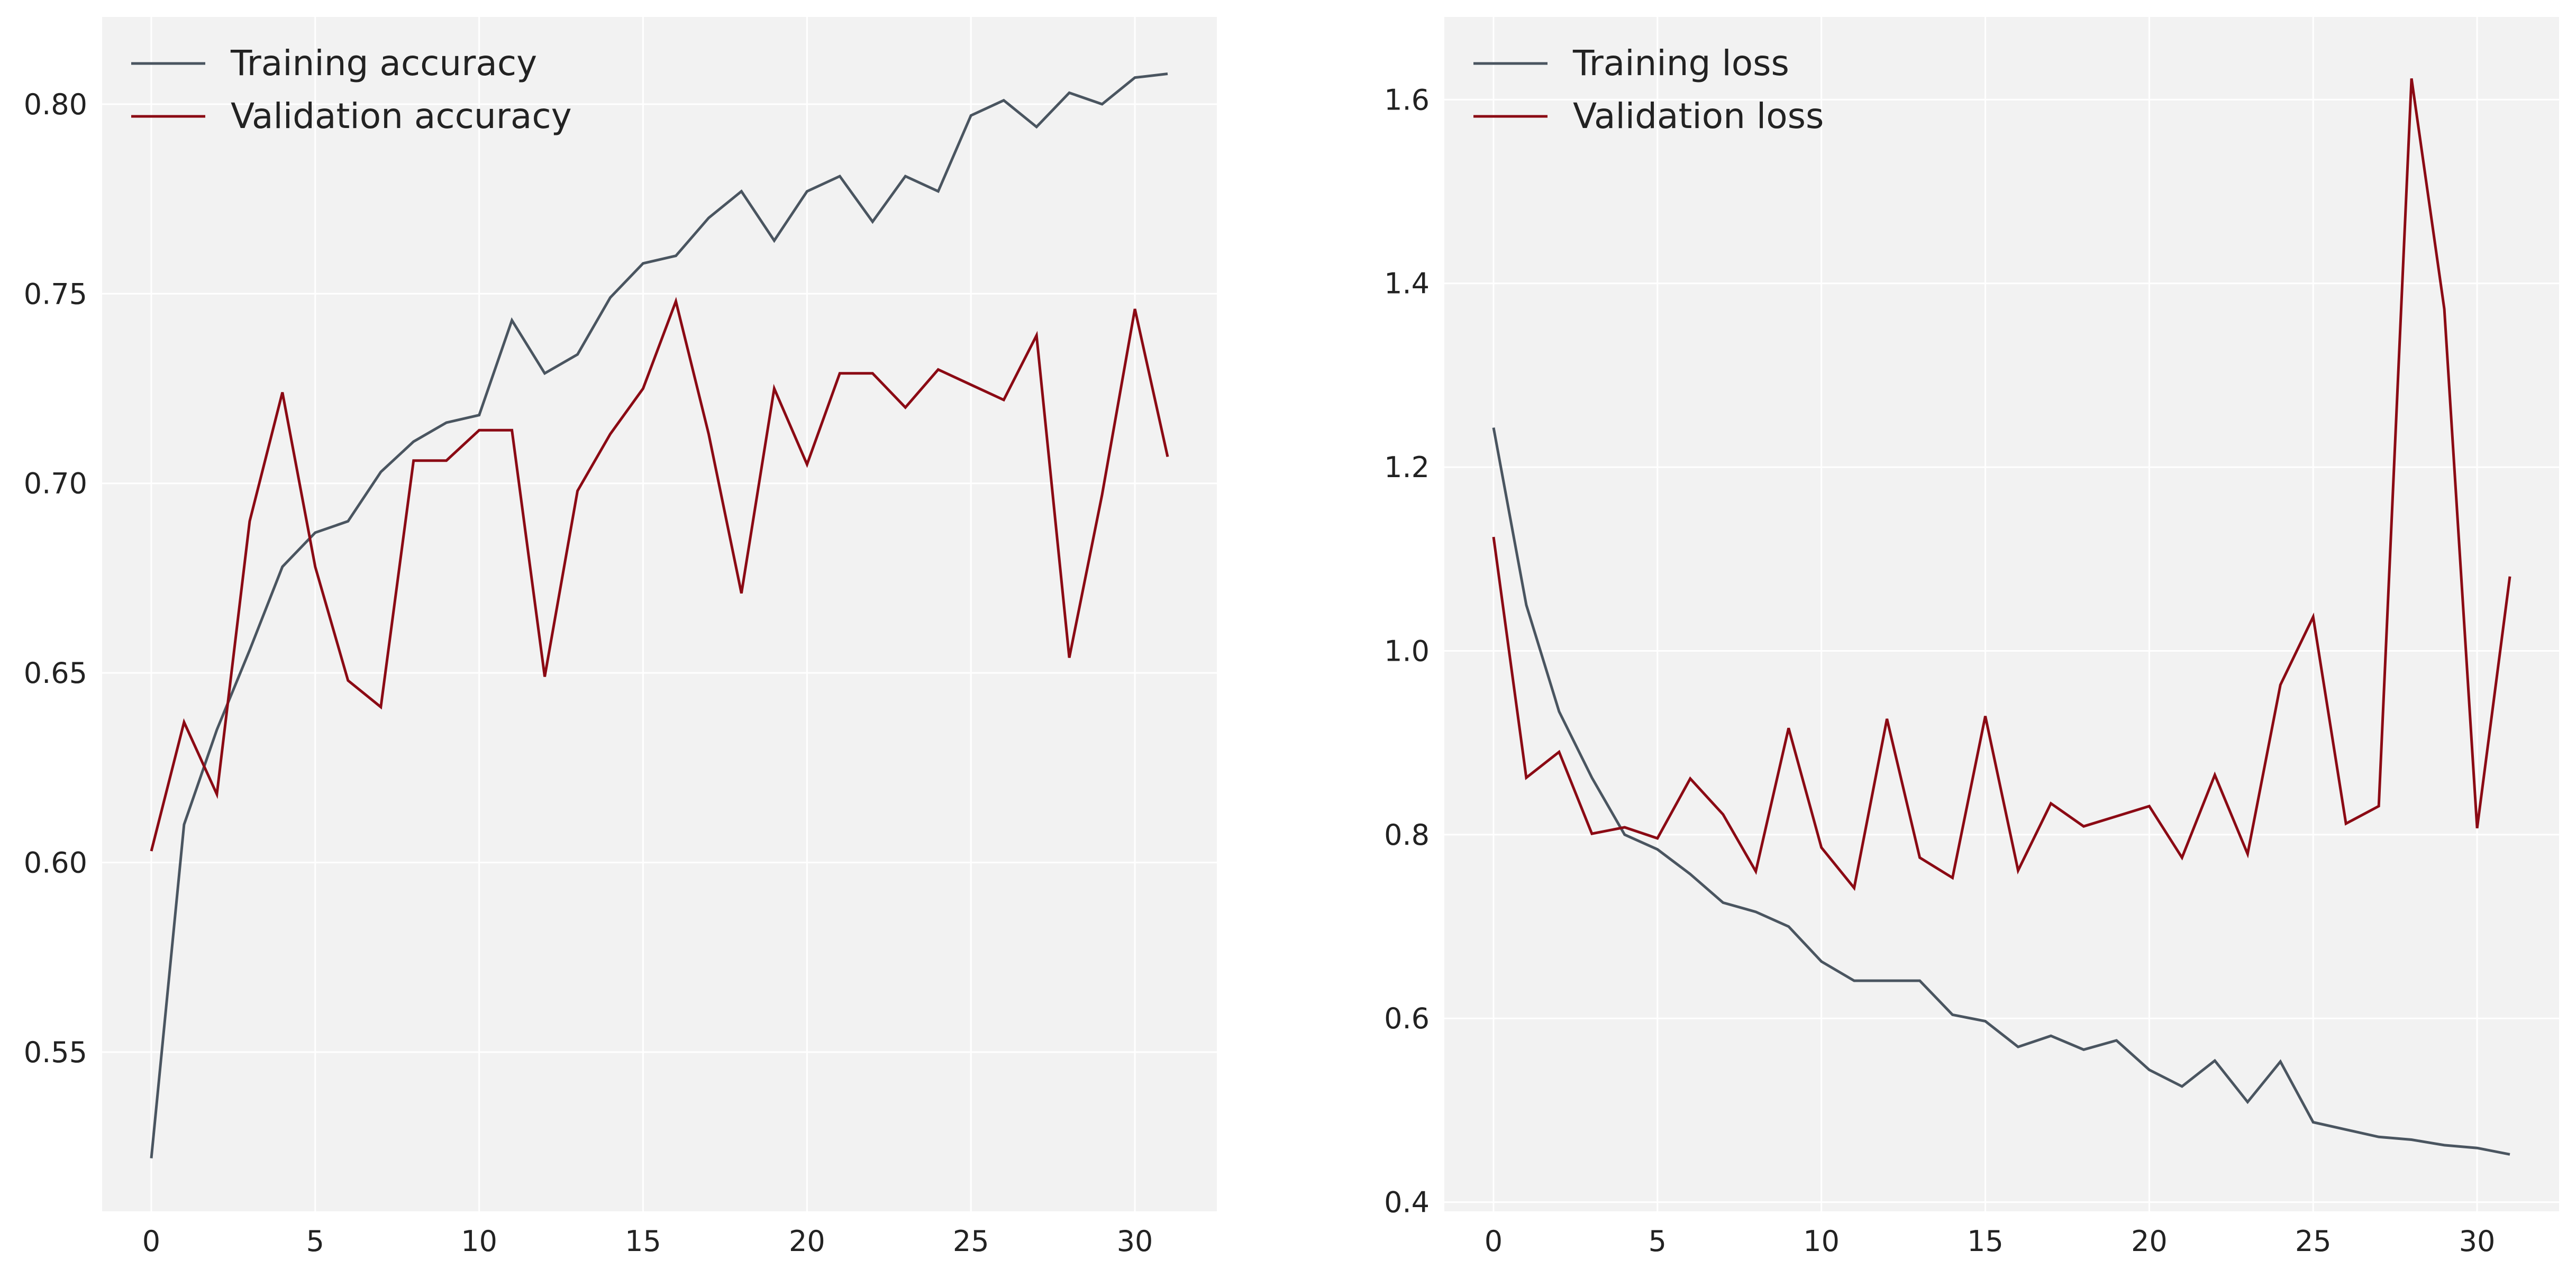 The width and height of the screenshot is (2576, 1278). I want to click on y-tick-label: 1.4, so click(1407, 283).